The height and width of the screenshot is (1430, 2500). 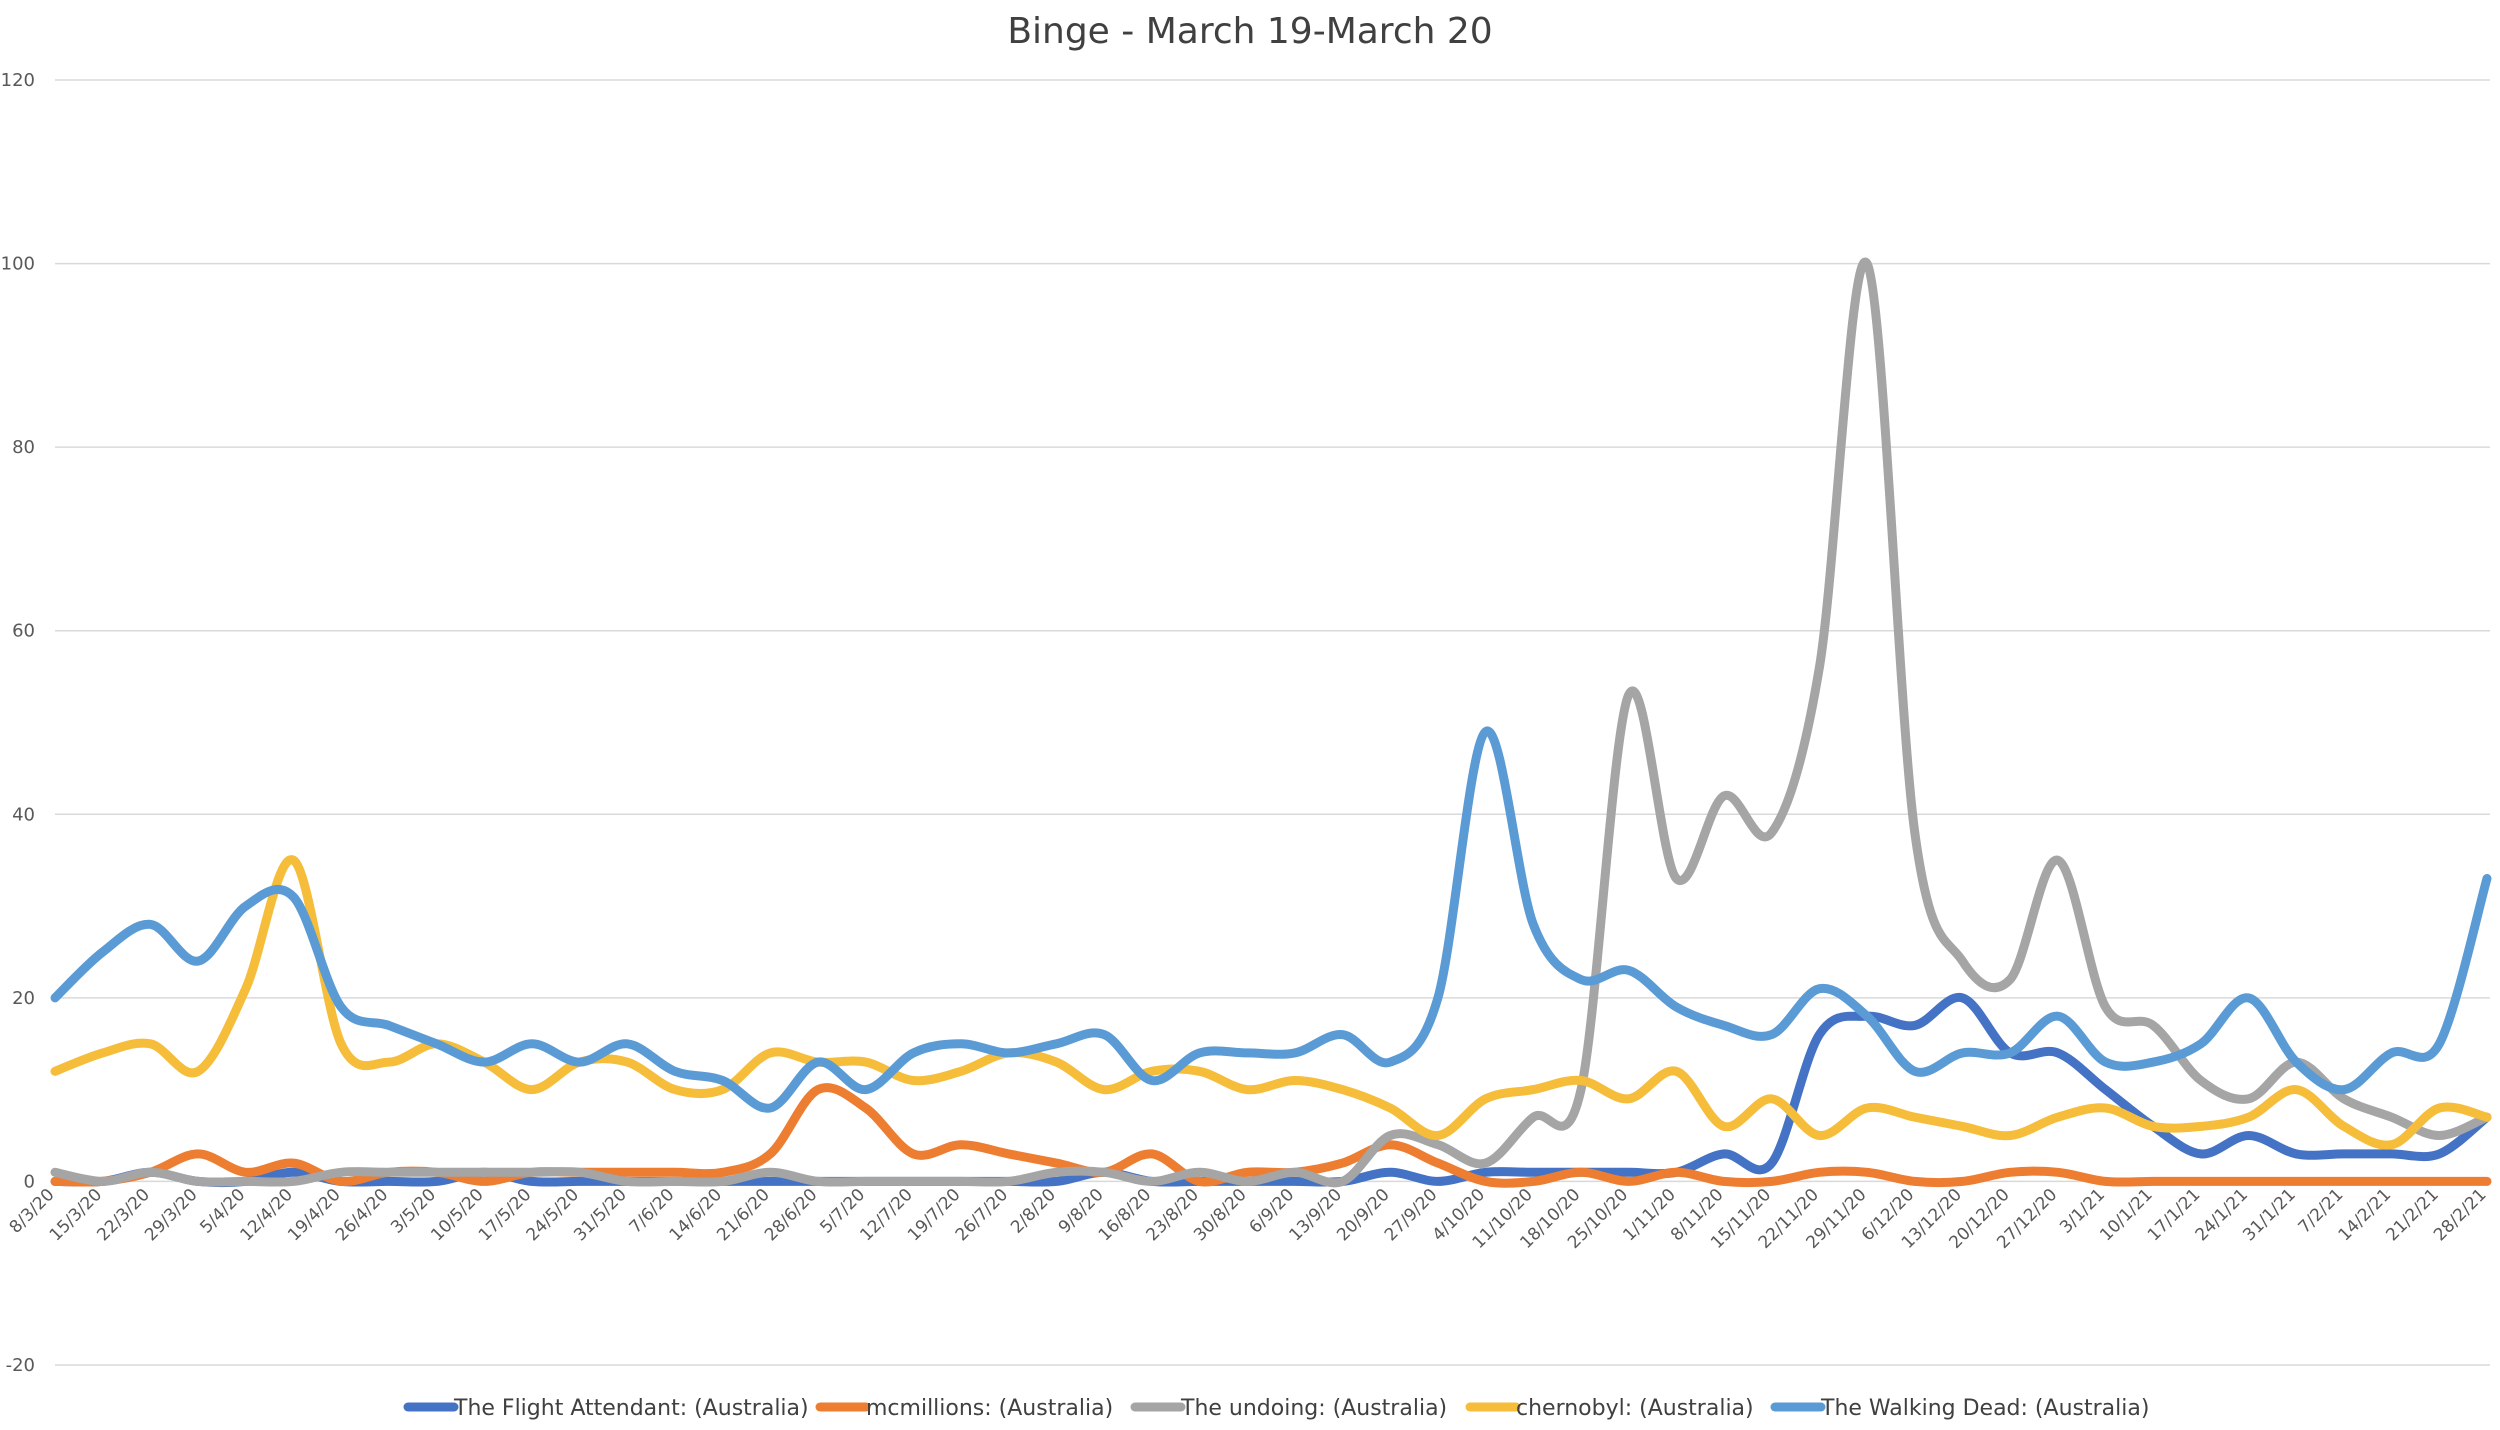 What do you see at coordinates (18, 264) in the screenshot?
I see `y-tick-label: 100` at bounding box center [18, 264].